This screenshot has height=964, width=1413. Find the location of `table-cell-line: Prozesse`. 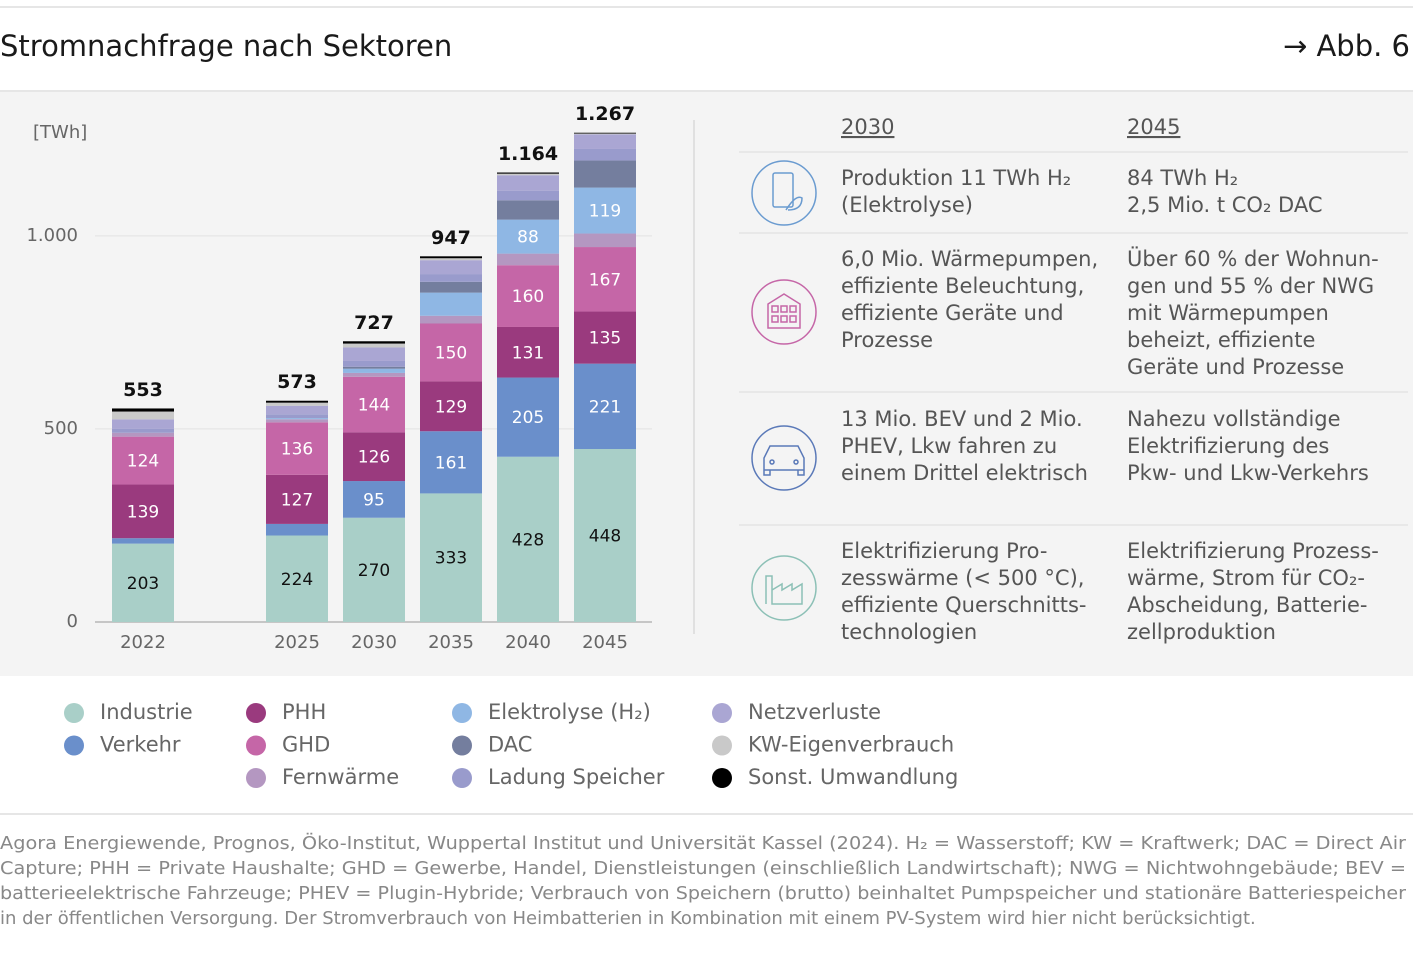

table-cell-line: Prozesse is located at coordinates (887, 340).